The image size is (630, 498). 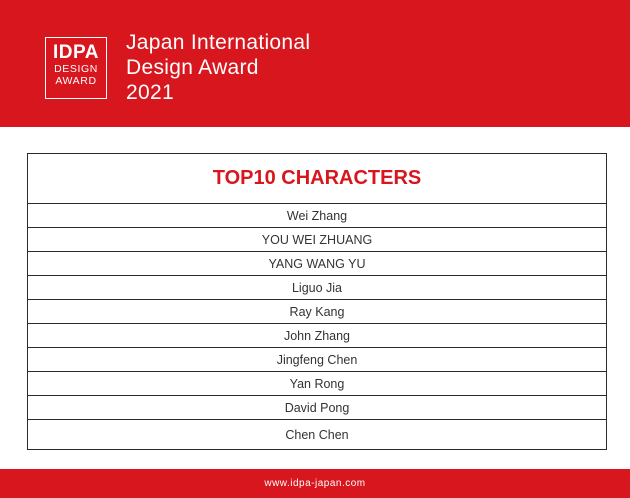 I want to click on logo-line-2: AWARD, so click(x=76, y=81).